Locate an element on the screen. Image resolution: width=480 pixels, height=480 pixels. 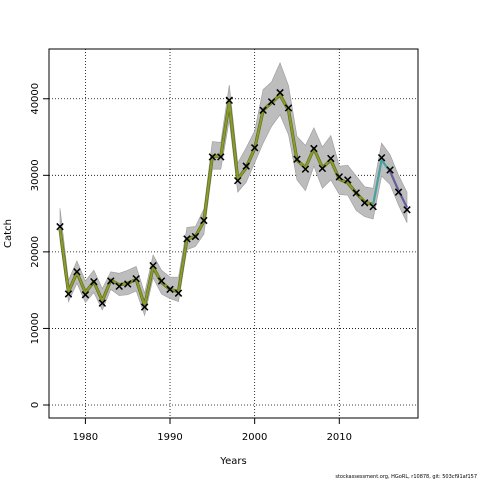
x-axis: 1980 1990 2000 2010 is located at coordinates (212, 430).